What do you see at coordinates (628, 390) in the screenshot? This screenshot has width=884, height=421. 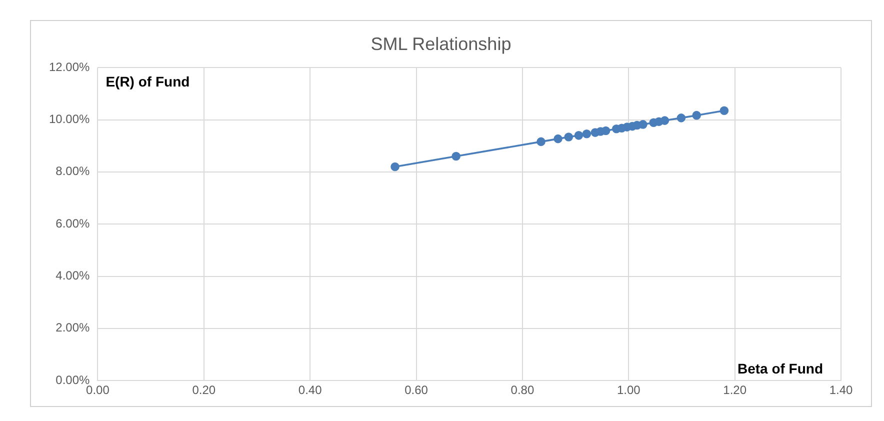 I see `x-tick-label: 1.00` at bounding box center [628, 390].